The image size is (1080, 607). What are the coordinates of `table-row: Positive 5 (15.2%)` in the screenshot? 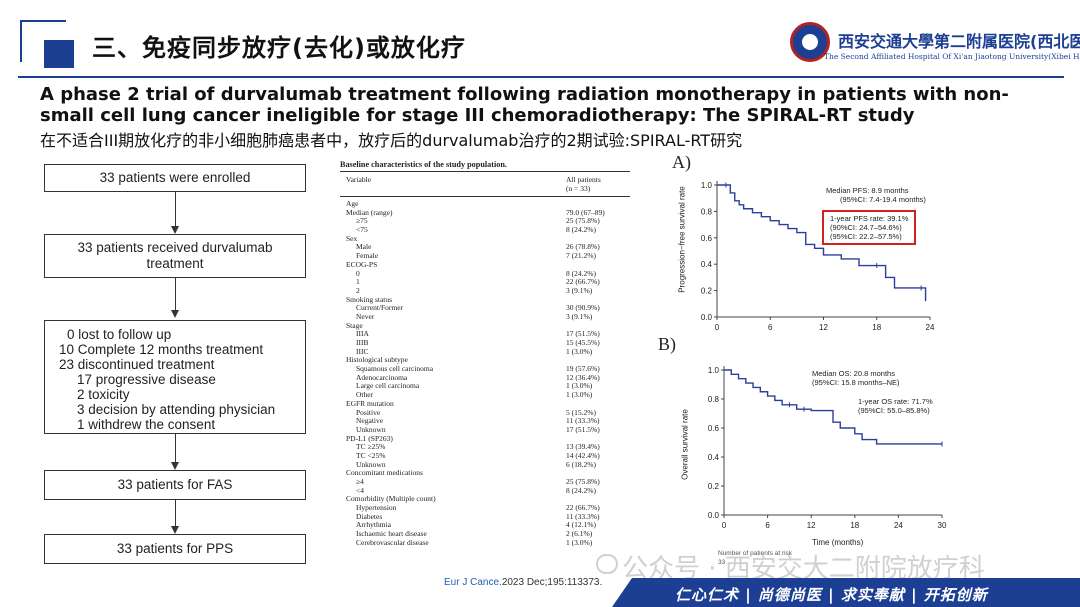 It's located at (485, 412).